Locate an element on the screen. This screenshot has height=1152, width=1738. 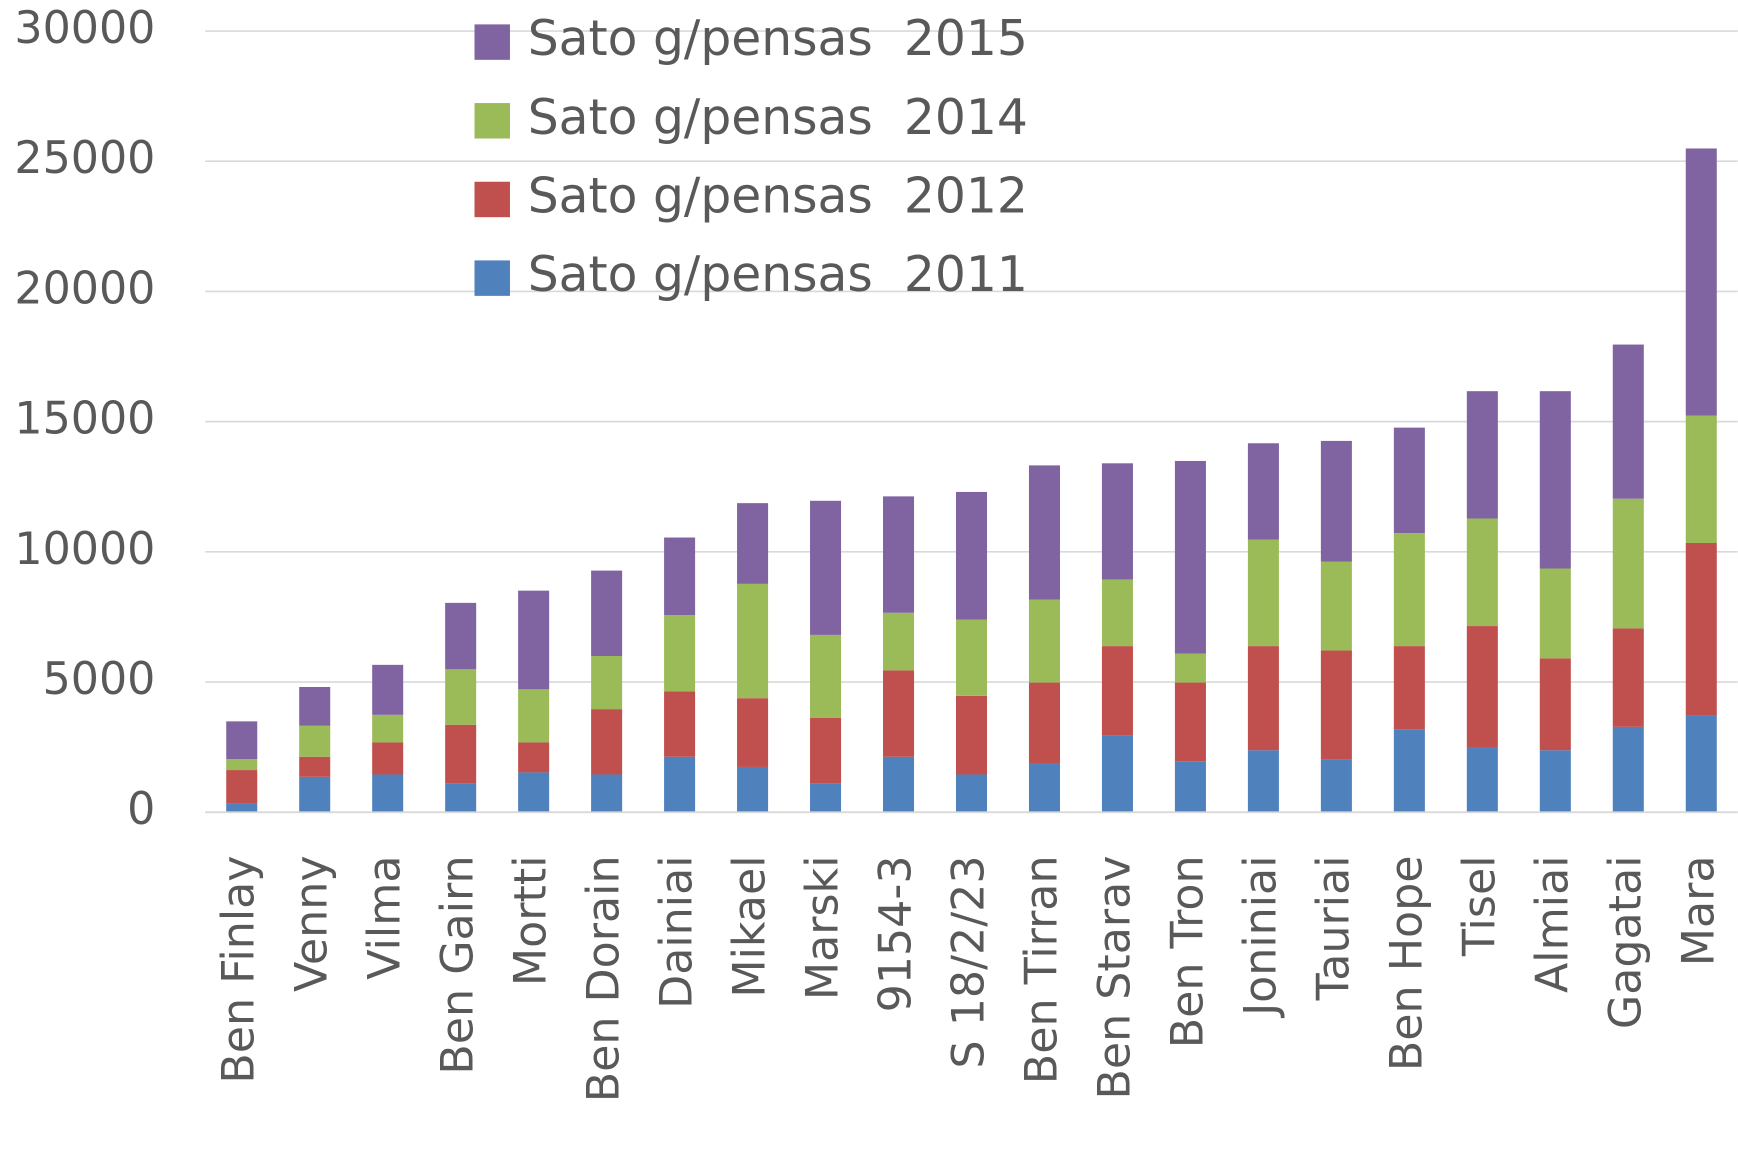
x-tick-label: Almiai is located at coordinates (1552, 924).